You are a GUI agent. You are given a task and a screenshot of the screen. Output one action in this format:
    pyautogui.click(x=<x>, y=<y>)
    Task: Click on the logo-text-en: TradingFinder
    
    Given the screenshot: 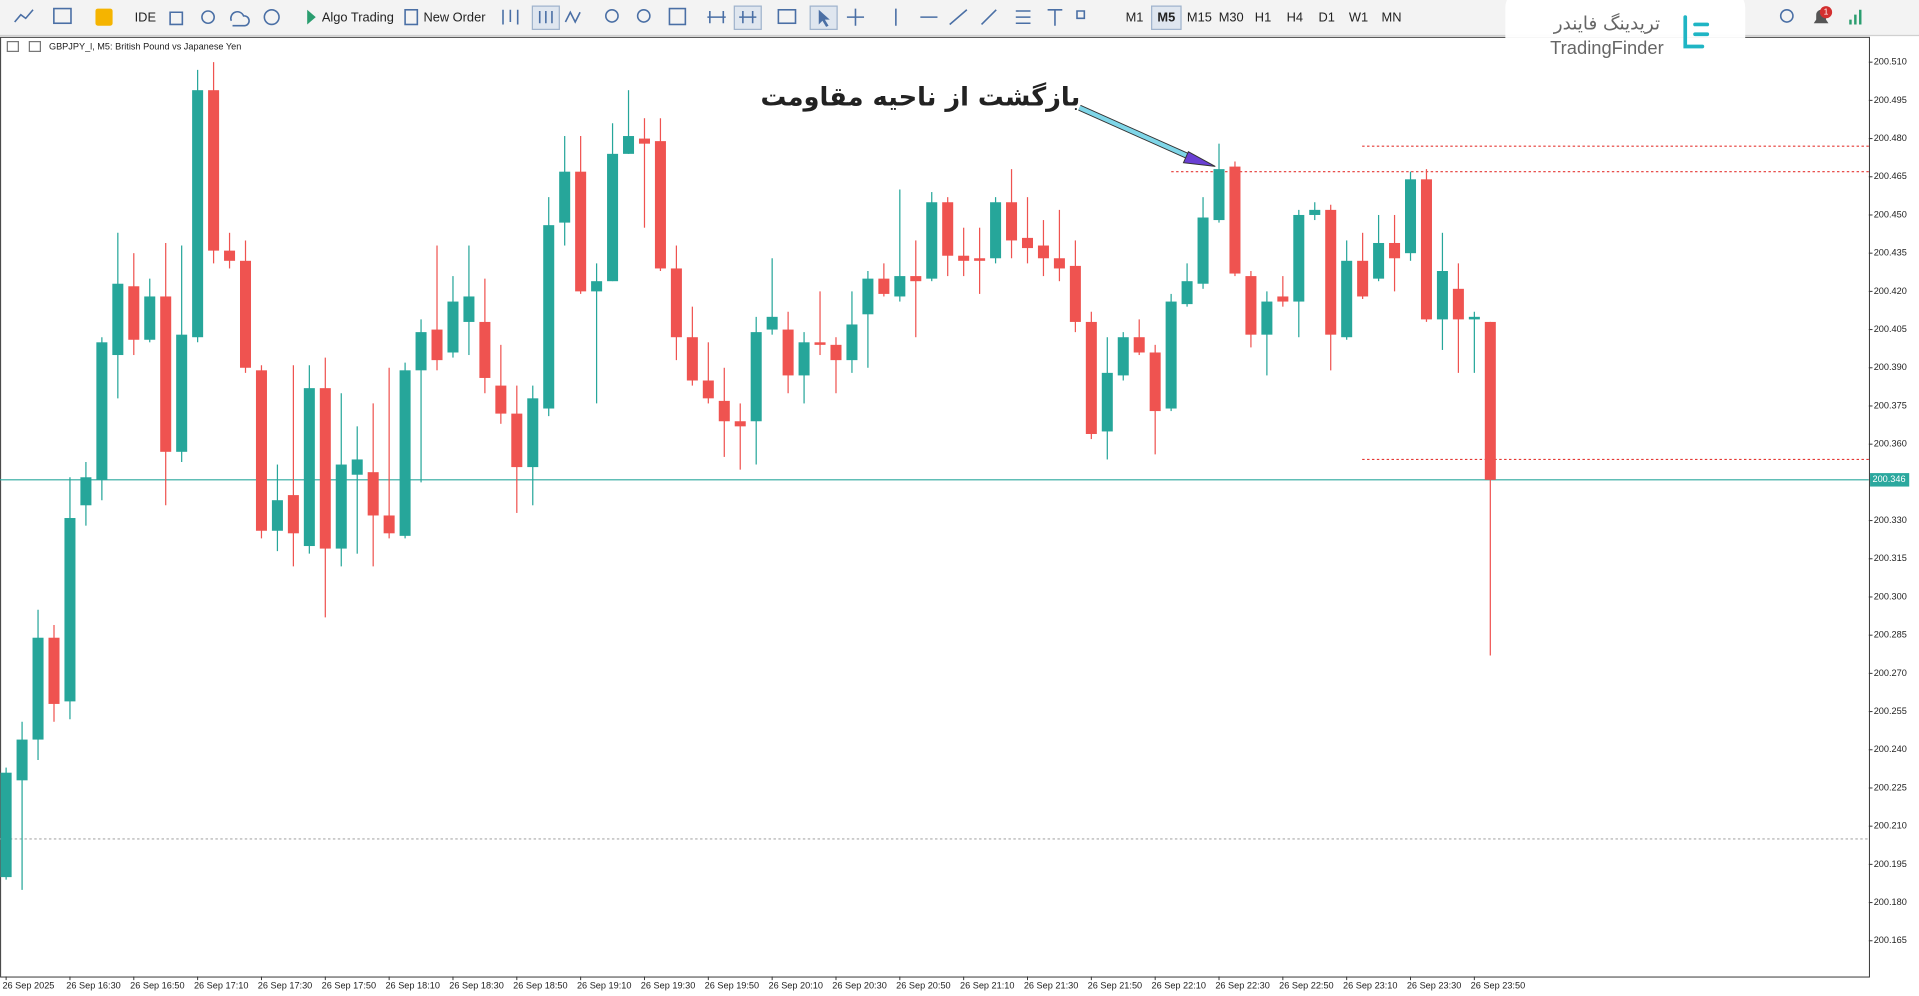 What is the action you would take?
    pyautogui.click(x=1607, y=47)
    